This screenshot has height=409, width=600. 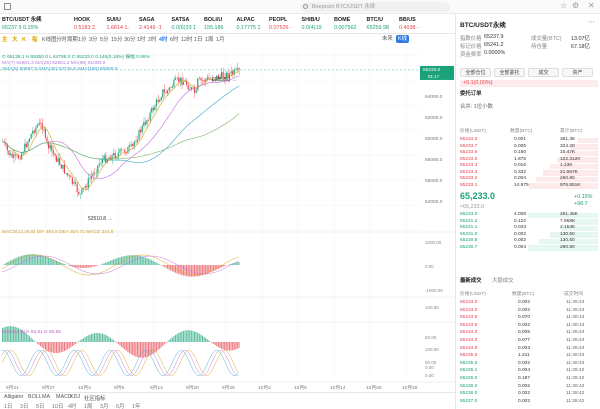 What do you see at coordinates (40, 406) in the screenshot?
I see `range-tab: 5日` at bounding box center [40, 406].